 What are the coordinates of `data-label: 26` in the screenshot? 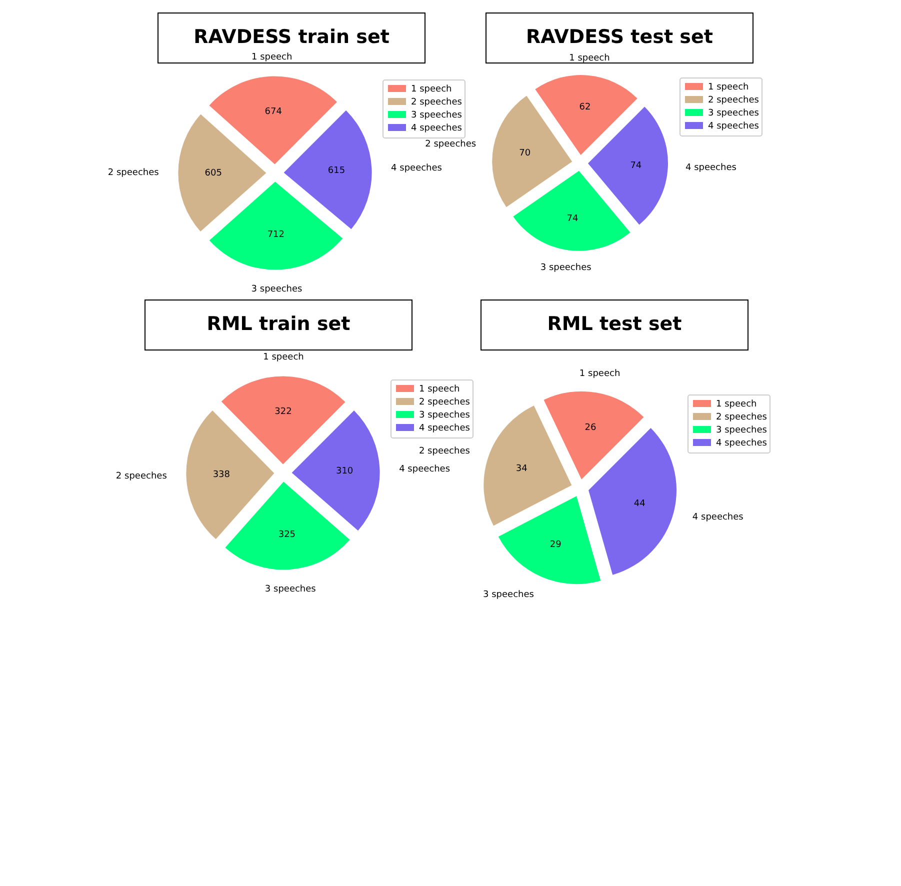 It's located at (590, 427).